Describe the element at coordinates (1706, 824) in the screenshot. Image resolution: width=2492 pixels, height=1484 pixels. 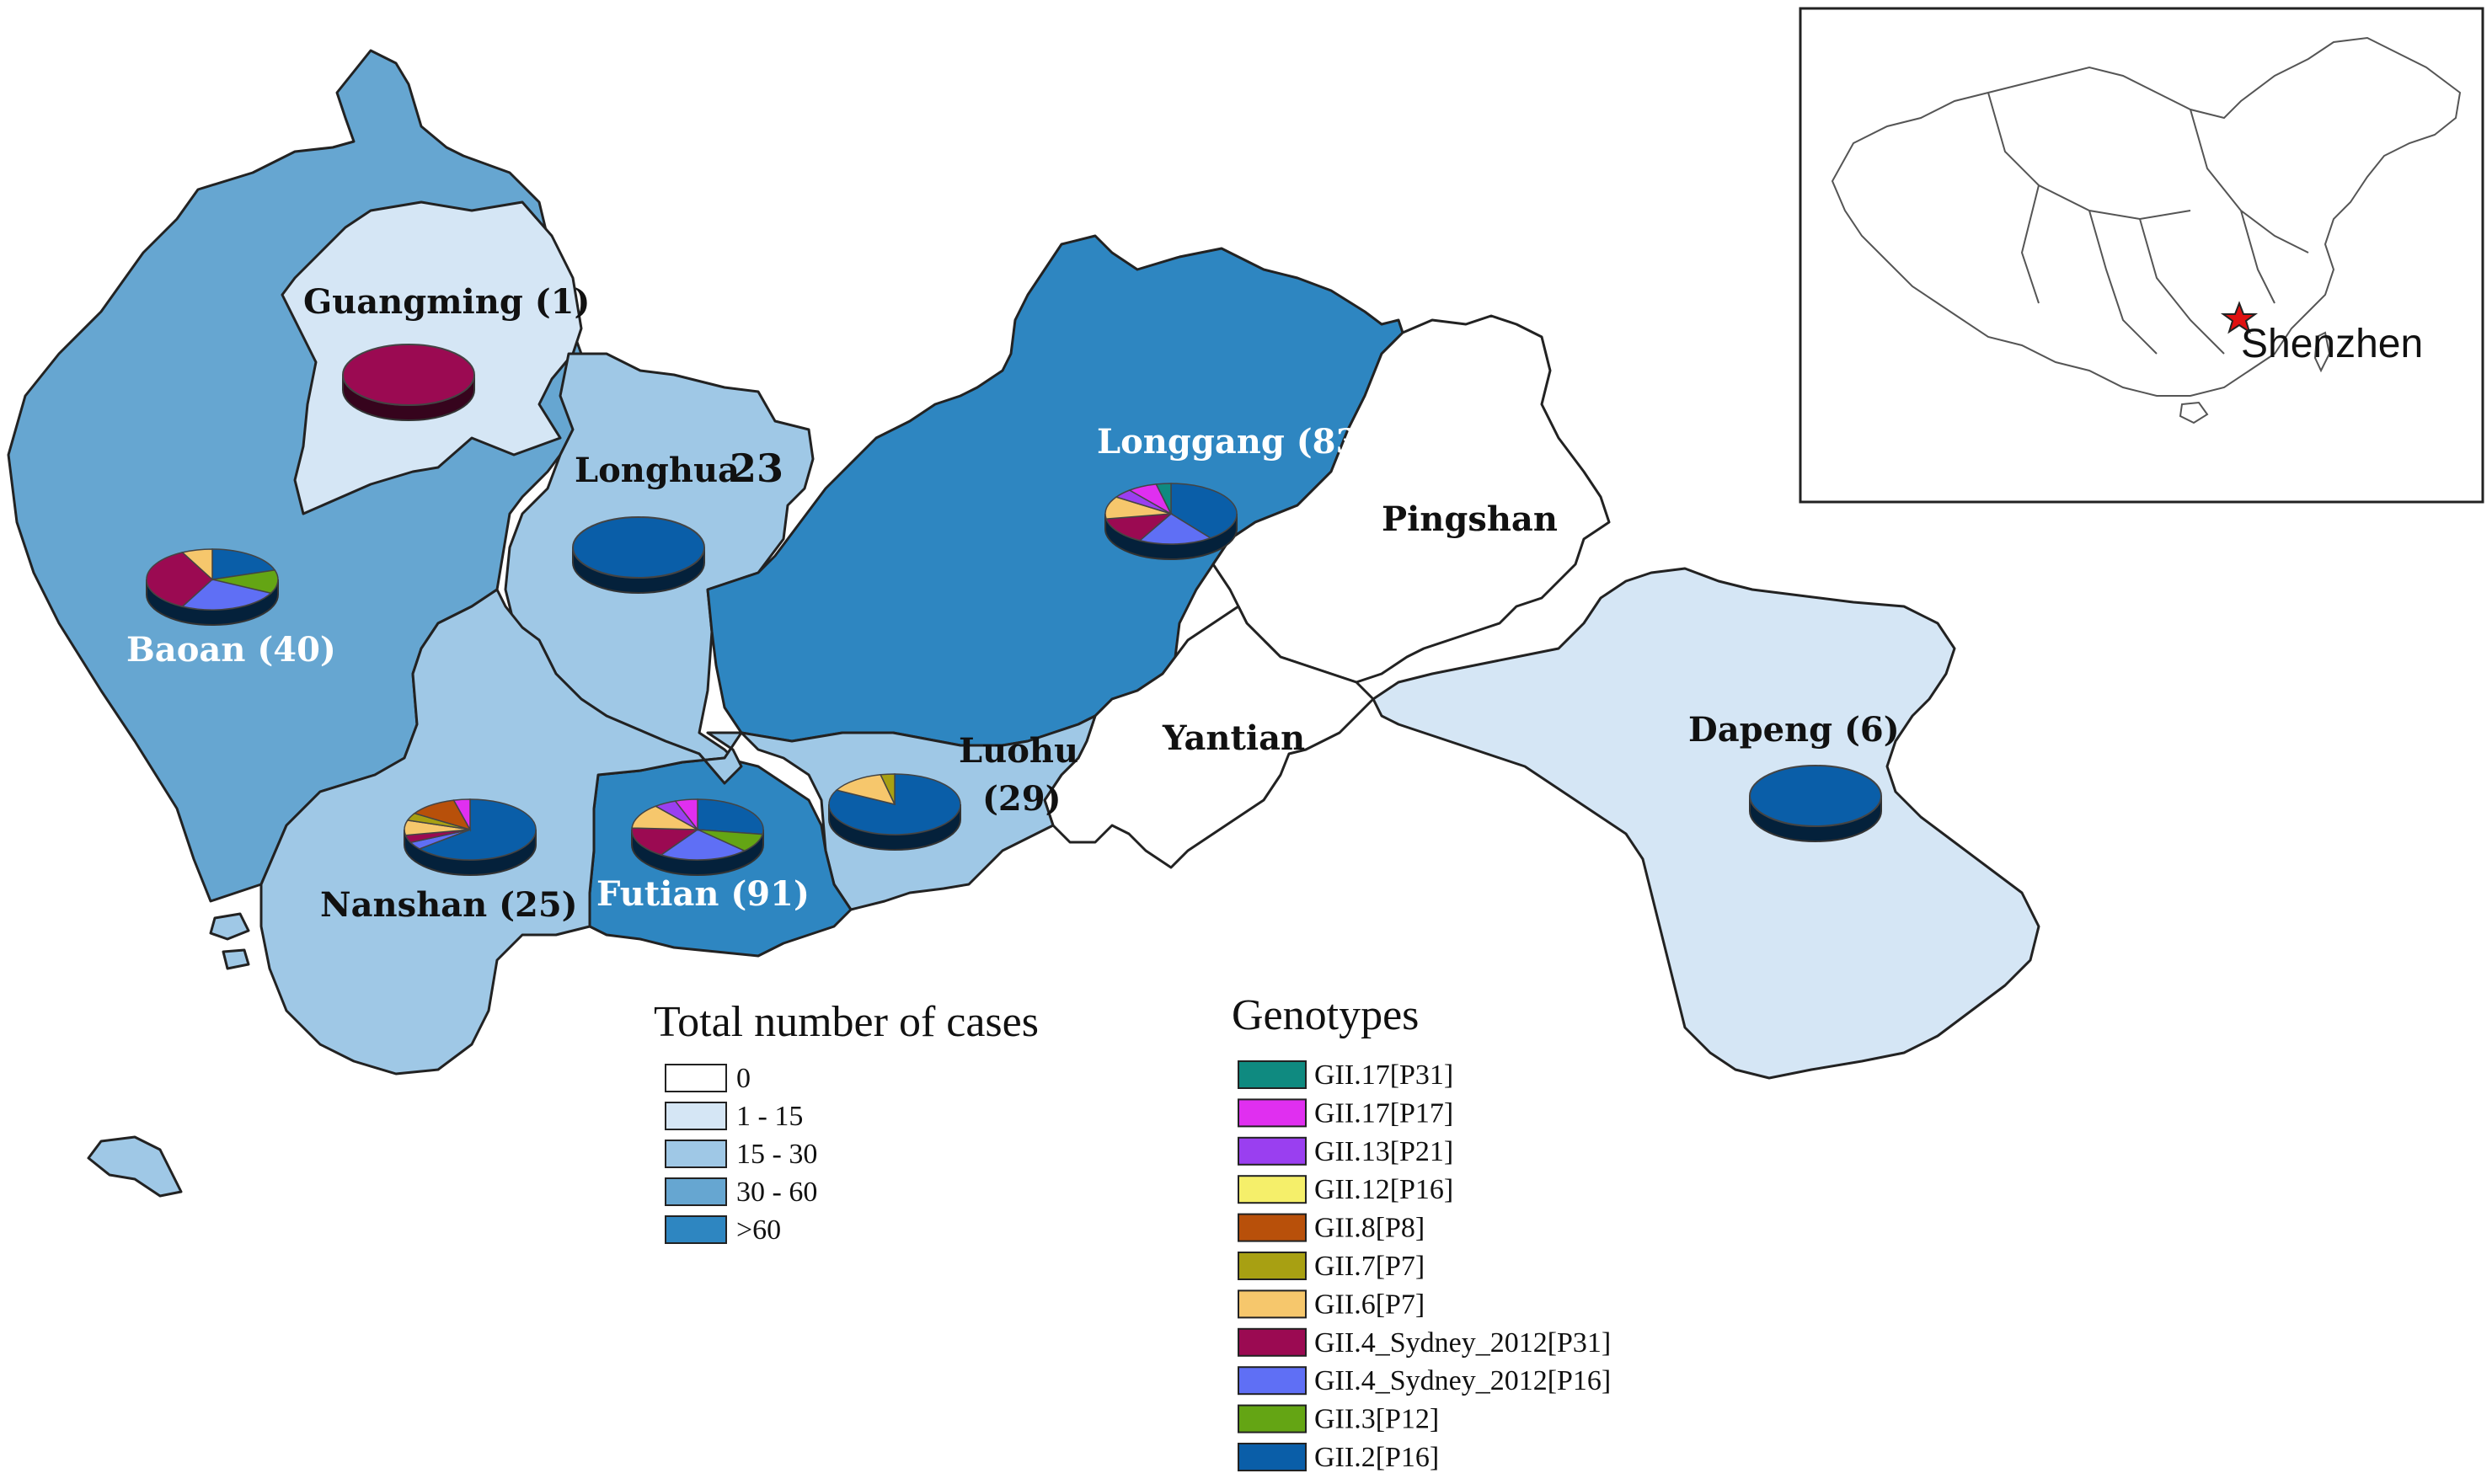
I see `region-dapeng` at that location.